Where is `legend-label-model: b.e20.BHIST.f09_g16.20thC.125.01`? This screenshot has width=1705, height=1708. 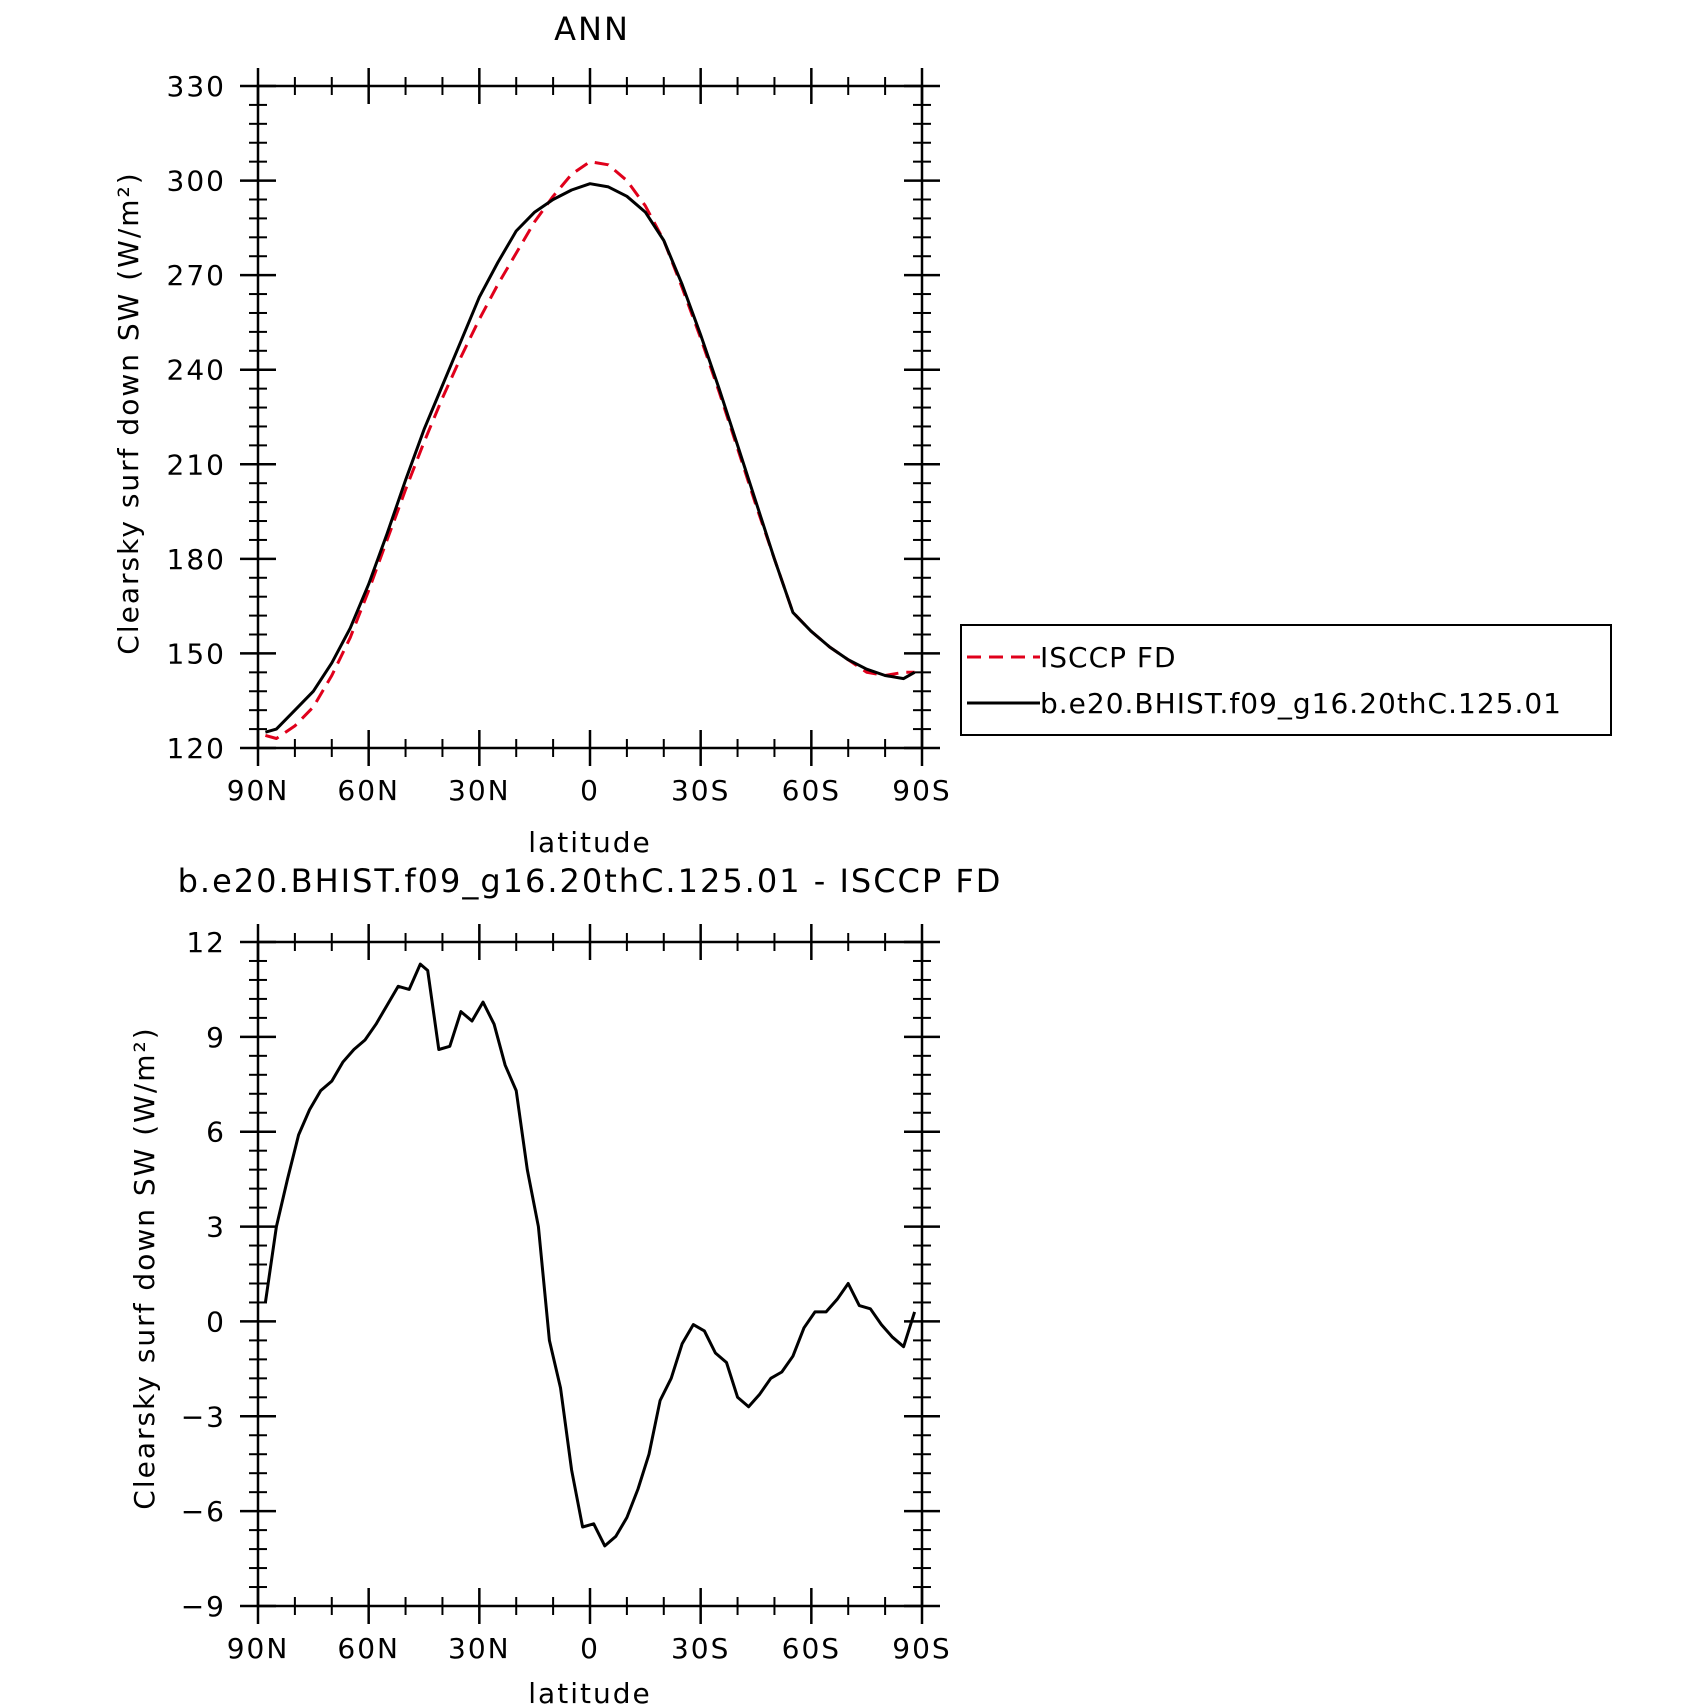
legend-label-model: b.e20.BHIST.f09_g16.20thC.125.01 is located at coordinates (1301, 703).